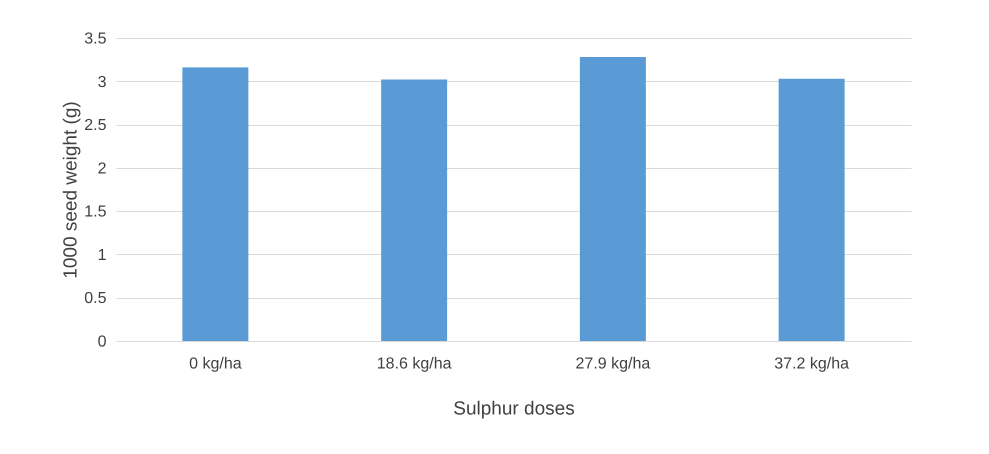 The image size is (989, 454). I want to click on y-tick-label: 3.5, so click(95, 39).